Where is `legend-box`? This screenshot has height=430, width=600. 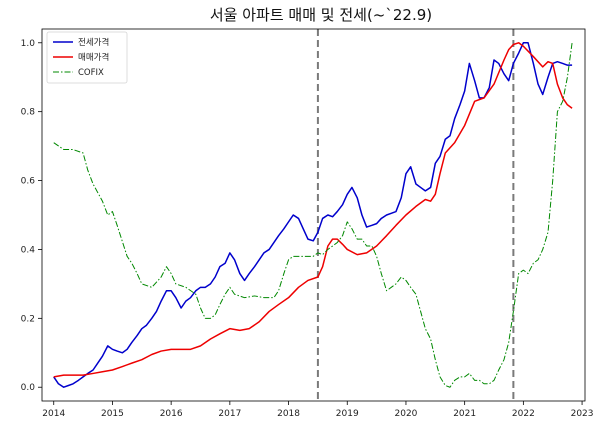 legend-box is located at coordinates (87, 57).